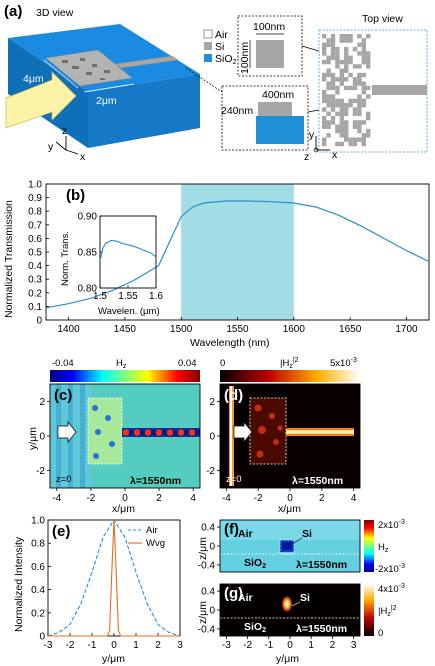 The image size is (435, 666). What do you see at coordinates (321, 565) in the screenshot?
I see `wavelength-f: λ=1550nm` at bounding box center [321, 565].